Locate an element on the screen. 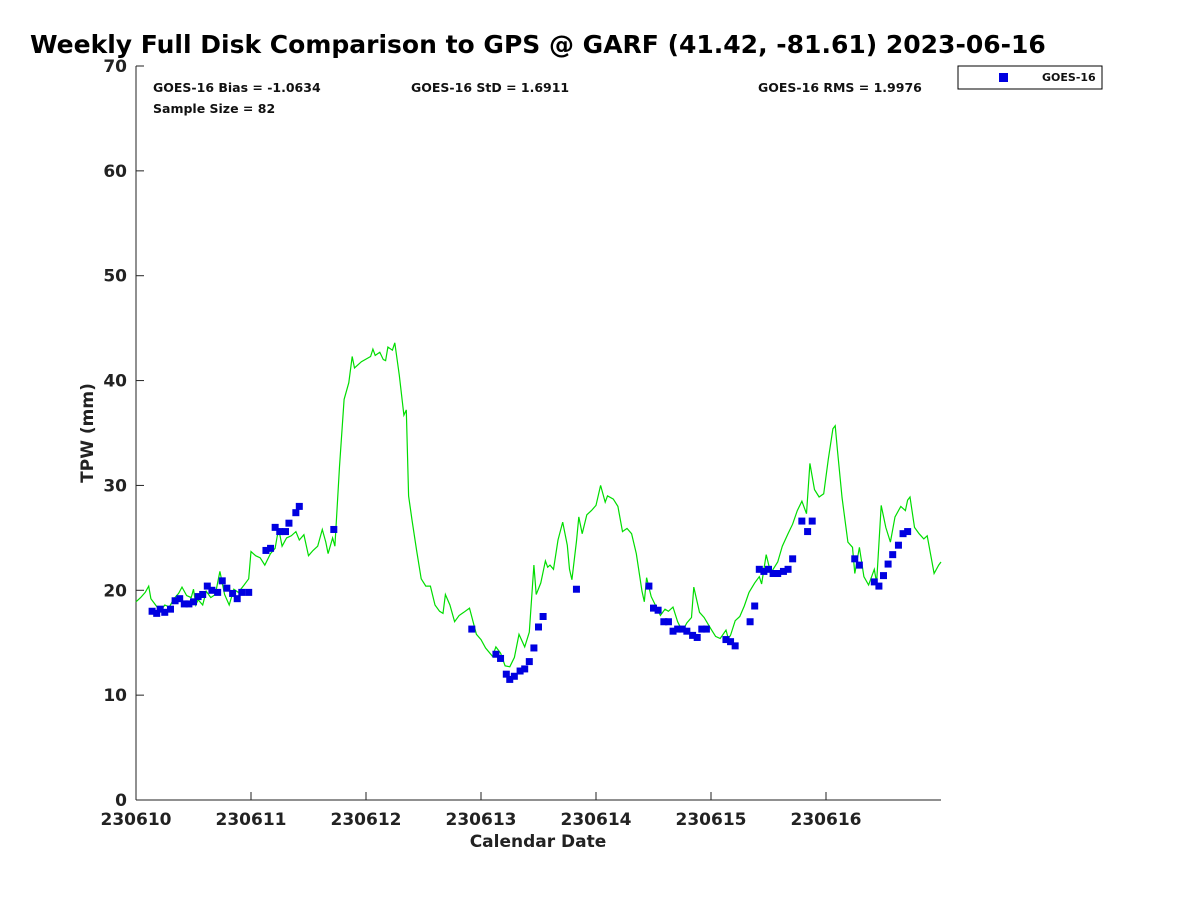 The width and height of the screenshot is (1200, 900). legend: GOES-16 is located at coordinates (1030, 77).